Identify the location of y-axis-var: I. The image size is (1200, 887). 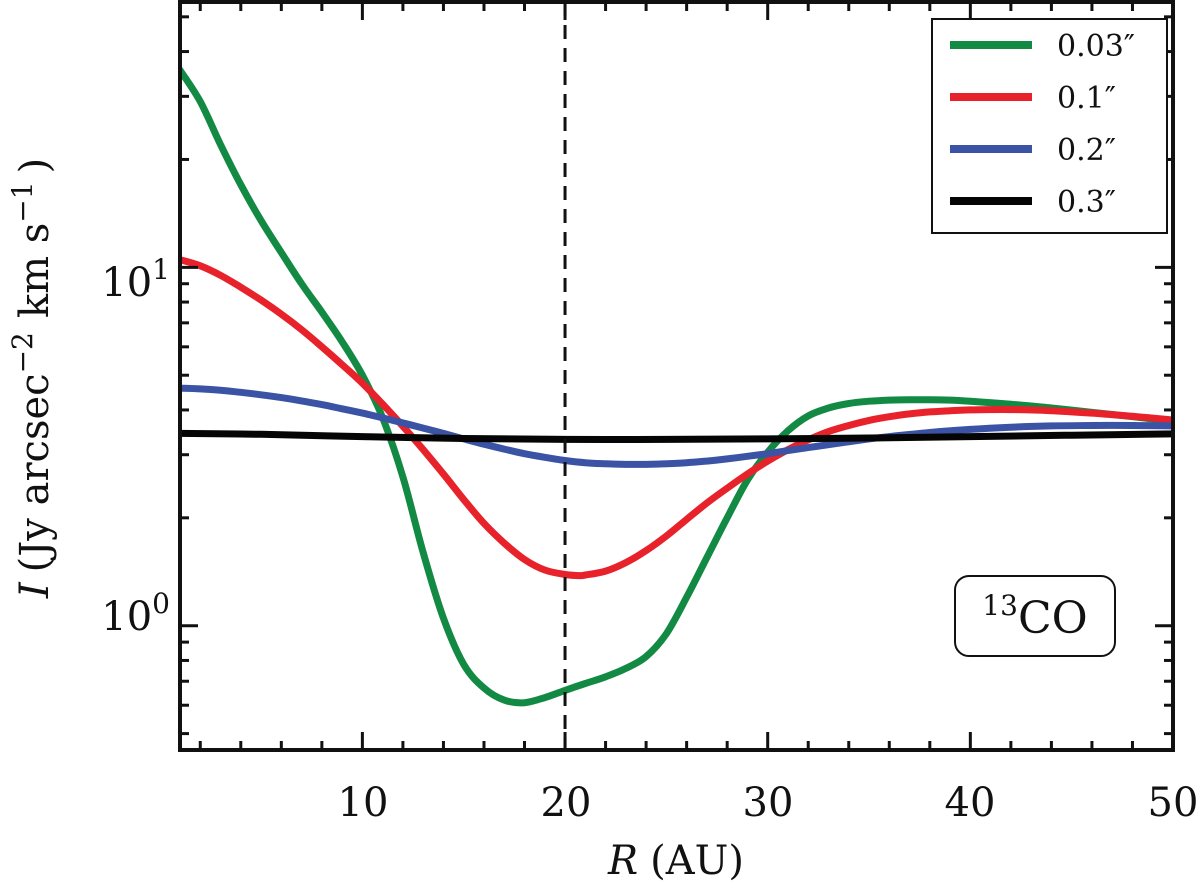
(35, 590).